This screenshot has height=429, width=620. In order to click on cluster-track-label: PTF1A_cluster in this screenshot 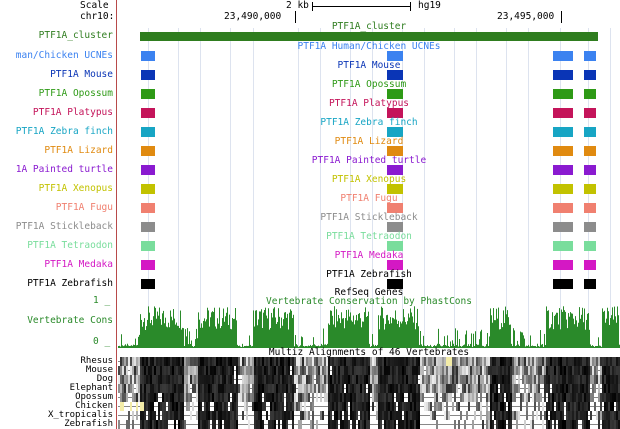, I will do `click(75, 35)`.